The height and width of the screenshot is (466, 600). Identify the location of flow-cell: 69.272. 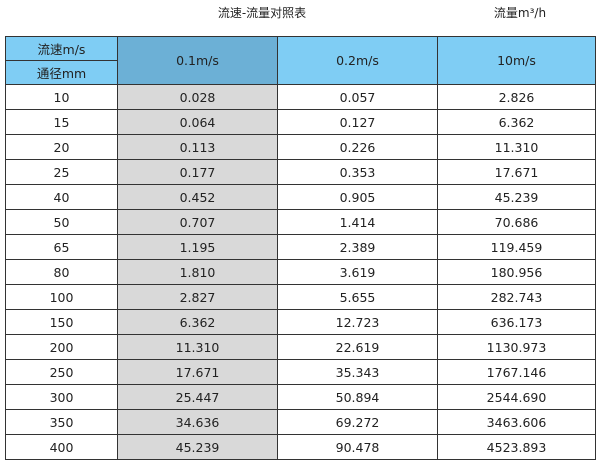
(357, 422).